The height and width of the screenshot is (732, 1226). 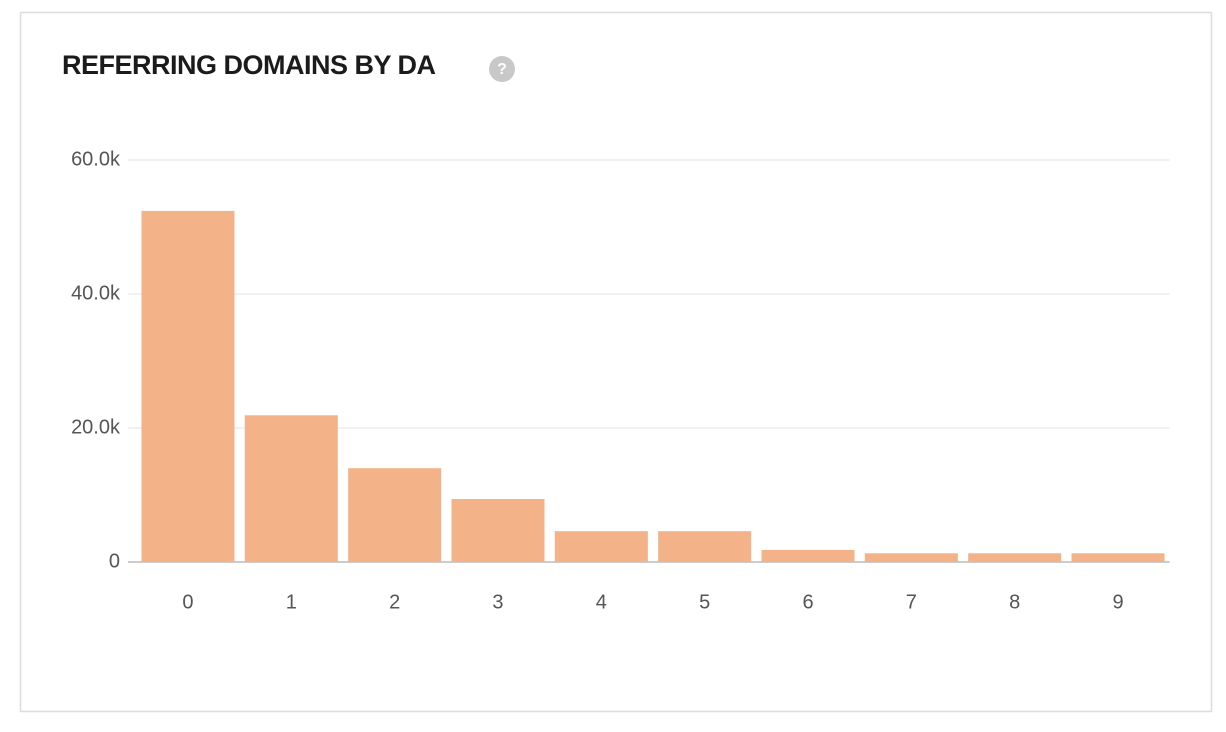 What do you see at coordinates (601, 602) in the screenshot?
I see `x-tick-label: 4` at bounding box center [601, 602].